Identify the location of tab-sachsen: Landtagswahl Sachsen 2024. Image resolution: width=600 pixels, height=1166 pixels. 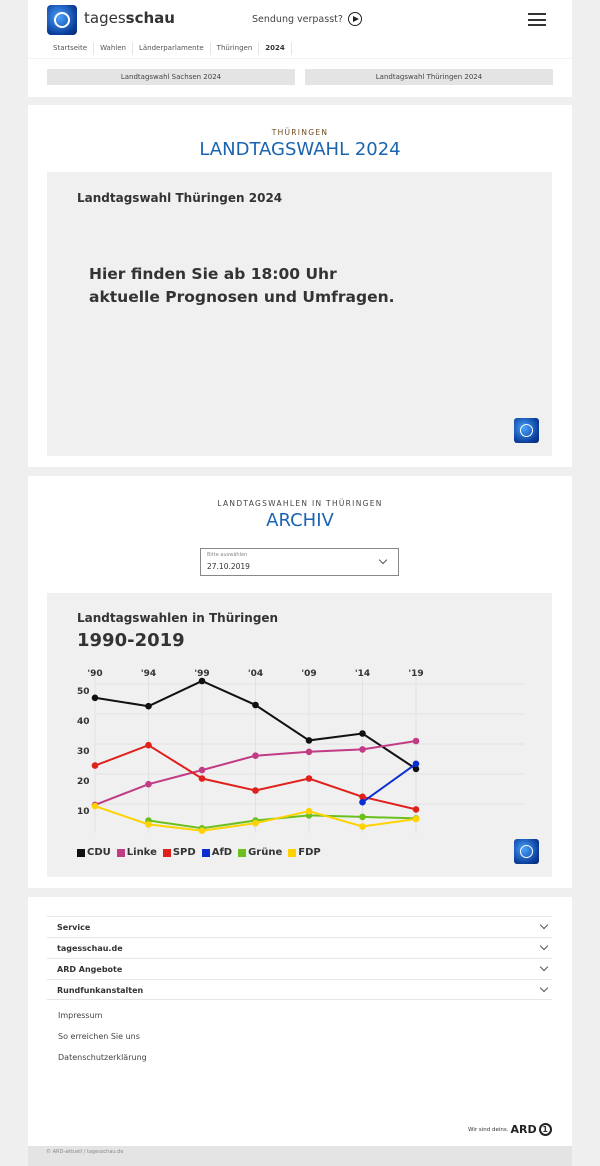
(171, 77).